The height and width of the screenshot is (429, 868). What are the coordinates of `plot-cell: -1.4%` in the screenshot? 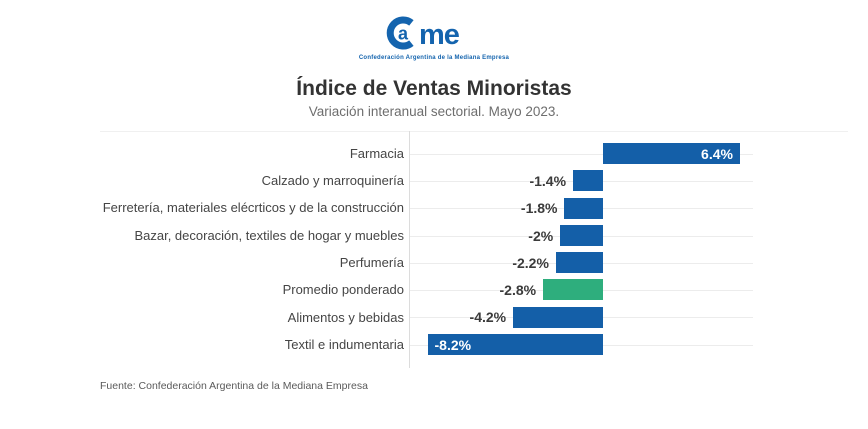 It's located at (628, 180).